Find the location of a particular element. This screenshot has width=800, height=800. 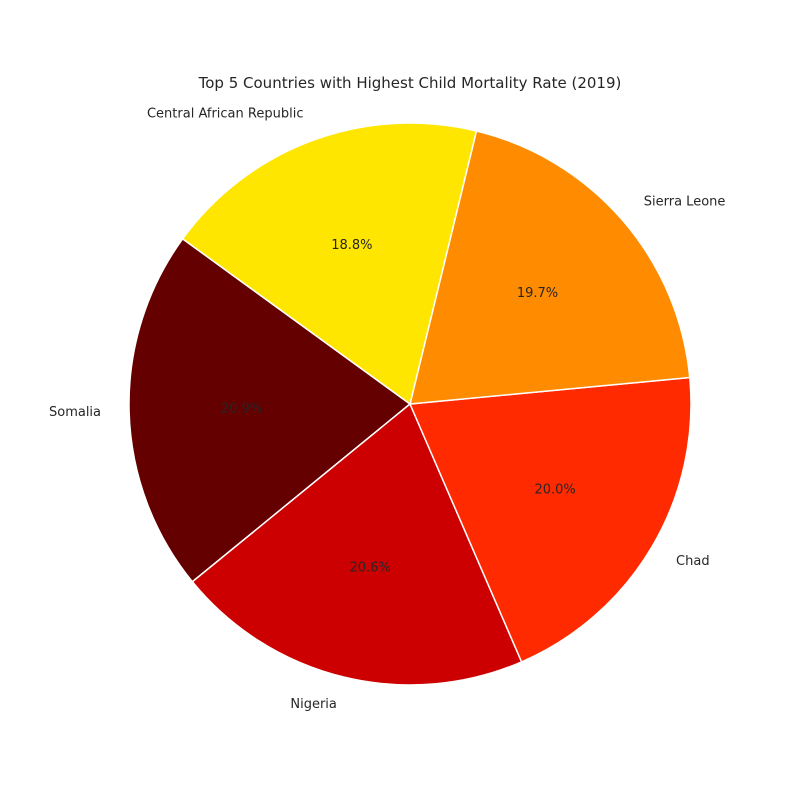

pie-slice-central-african-republic is located at coordinates (329, 264).